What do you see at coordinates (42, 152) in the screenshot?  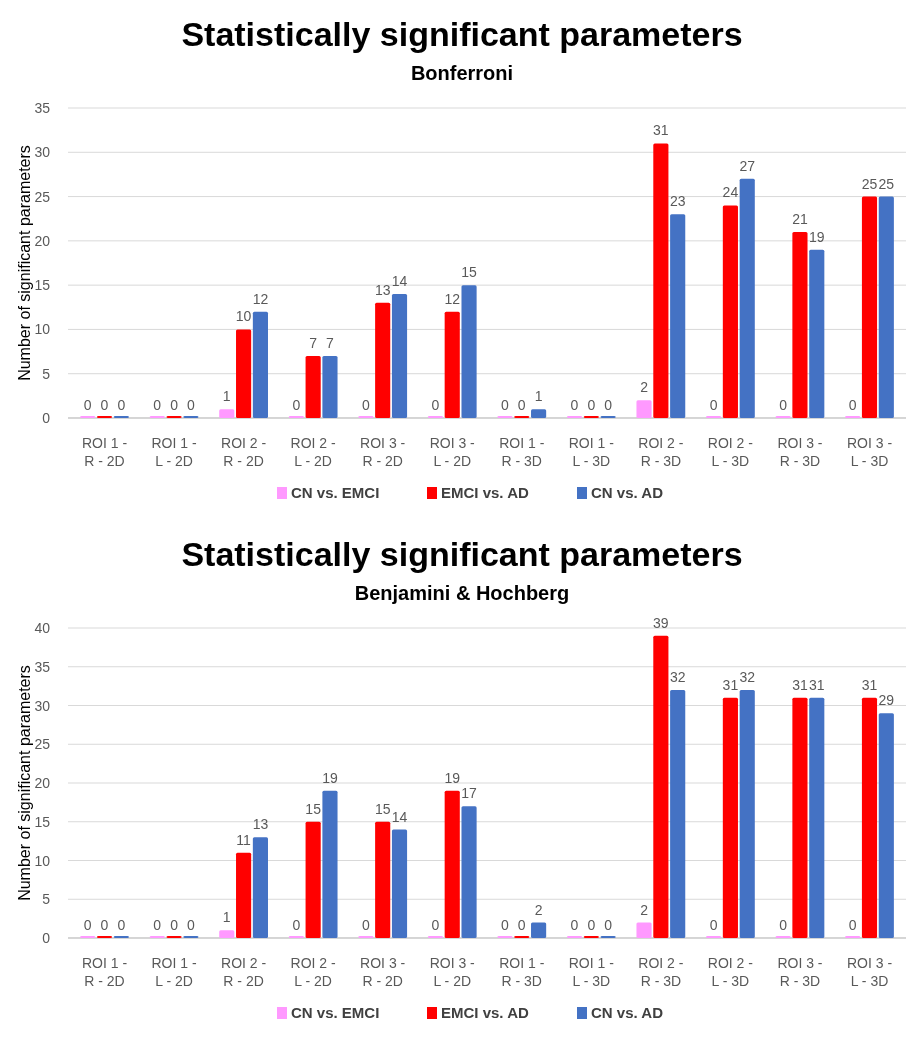 I see `y-tick-label: 30` at bounding box center [42, 152].